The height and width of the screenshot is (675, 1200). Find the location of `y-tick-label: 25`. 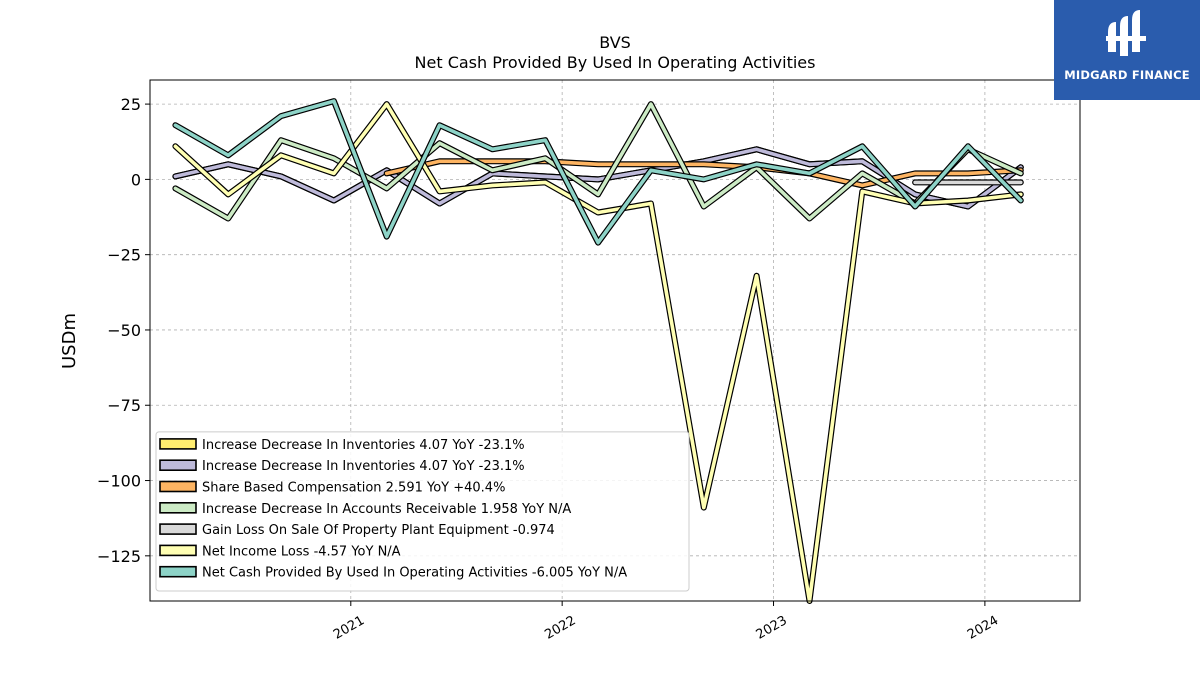

y-tick-label: 25 is located at coordinates (131, 104).